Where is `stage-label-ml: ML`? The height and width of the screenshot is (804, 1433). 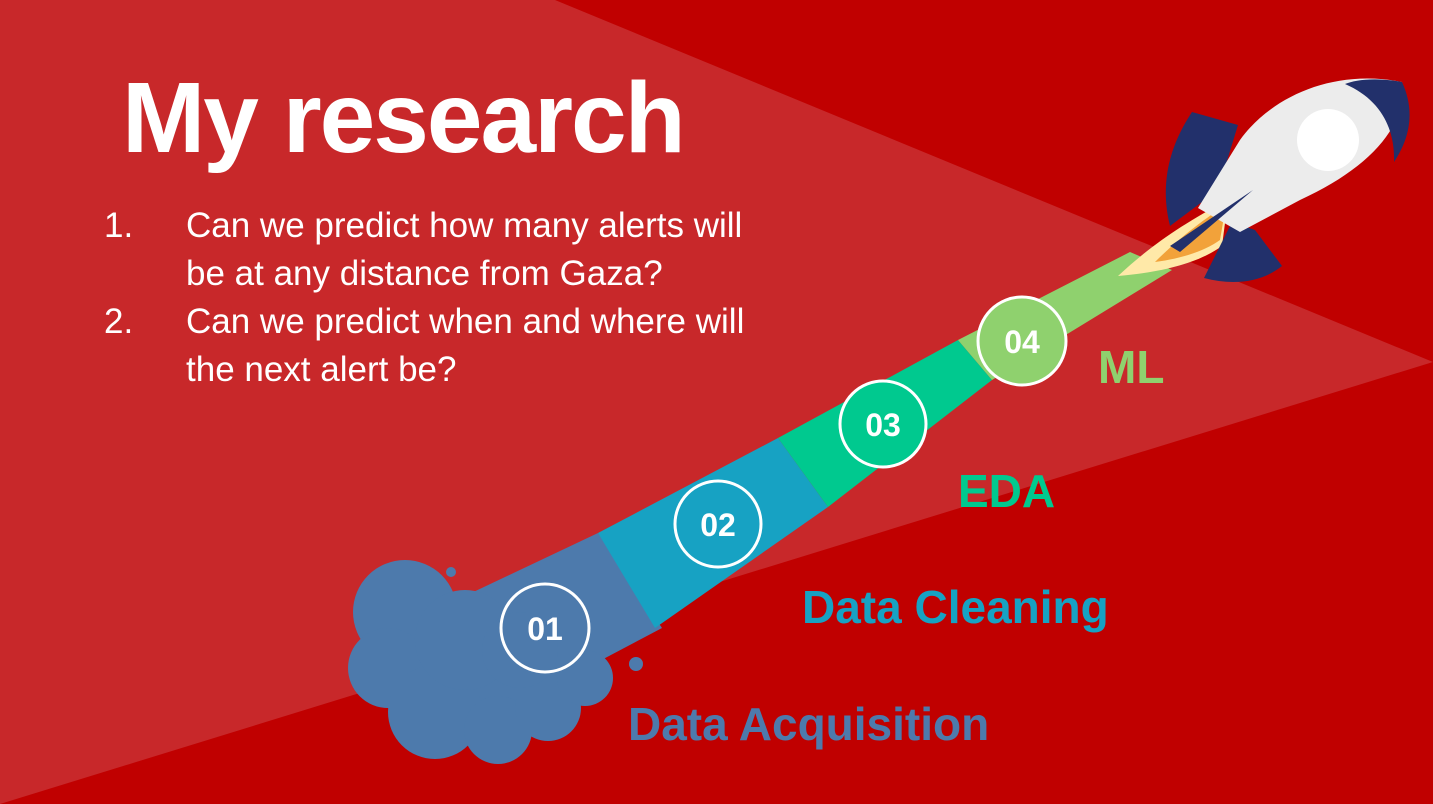 stage-label-ml: ML is located at coordinates (1131, 367).